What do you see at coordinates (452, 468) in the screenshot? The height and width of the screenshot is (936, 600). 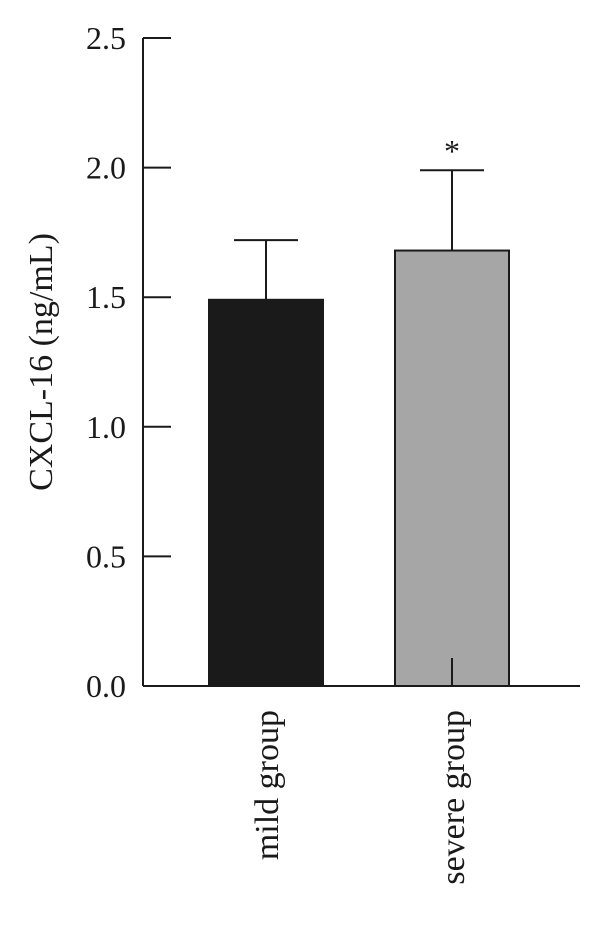 I see `bar-severe-group` at bounding box center [452, 468].